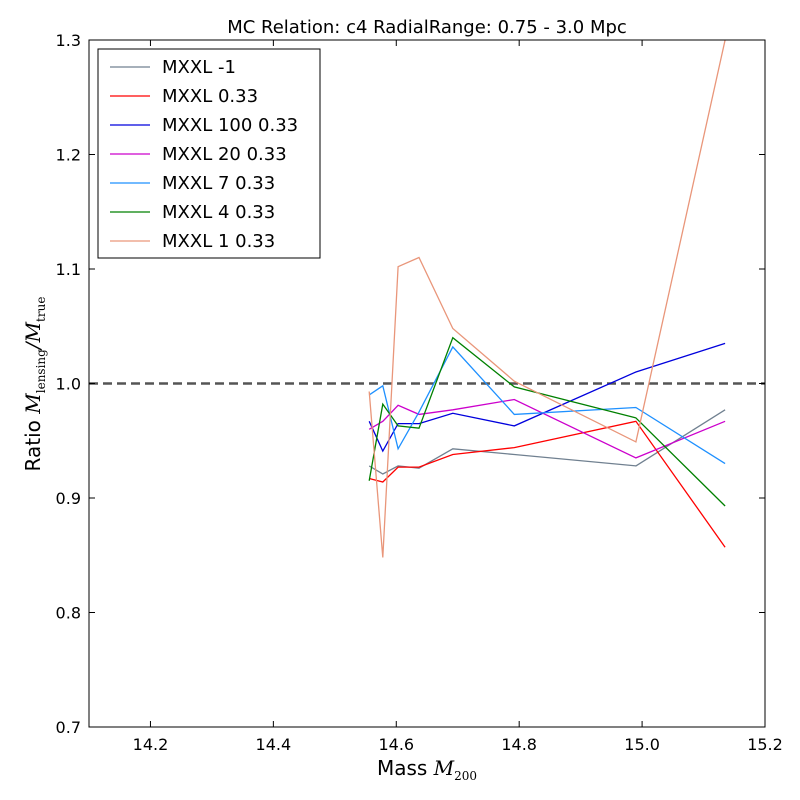 The image size is (800, 800). I want to click on x-tick-label: 15.0, so click(642, 744).